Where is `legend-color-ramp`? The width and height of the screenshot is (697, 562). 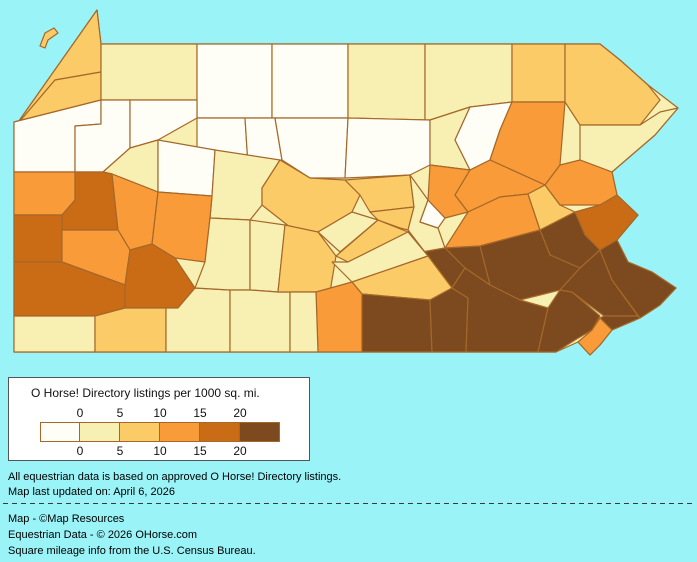 legend-color-ramp is located at coordinates (160, 432).